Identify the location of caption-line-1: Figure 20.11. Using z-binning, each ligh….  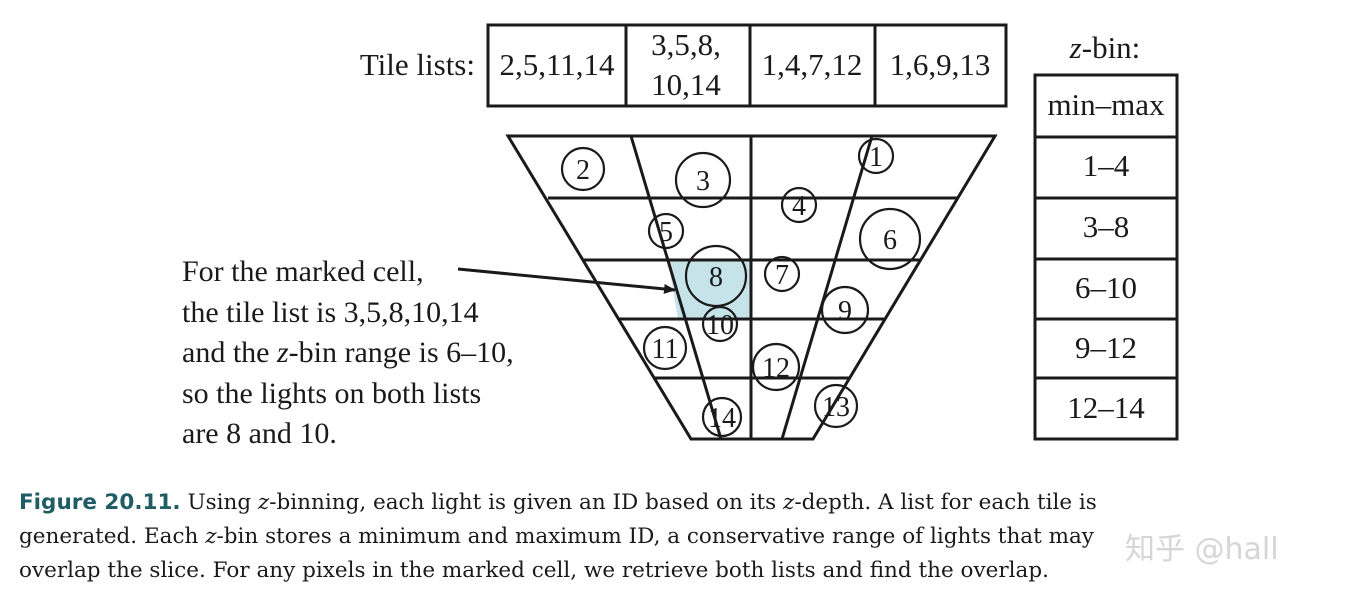
(679, 503).